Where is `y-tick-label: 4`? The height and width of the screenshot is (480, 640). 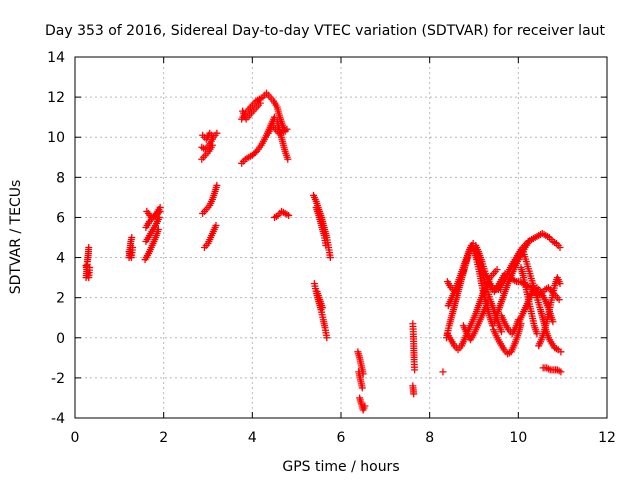
y-tick-label: 4 is located at coordinates (60, 259).